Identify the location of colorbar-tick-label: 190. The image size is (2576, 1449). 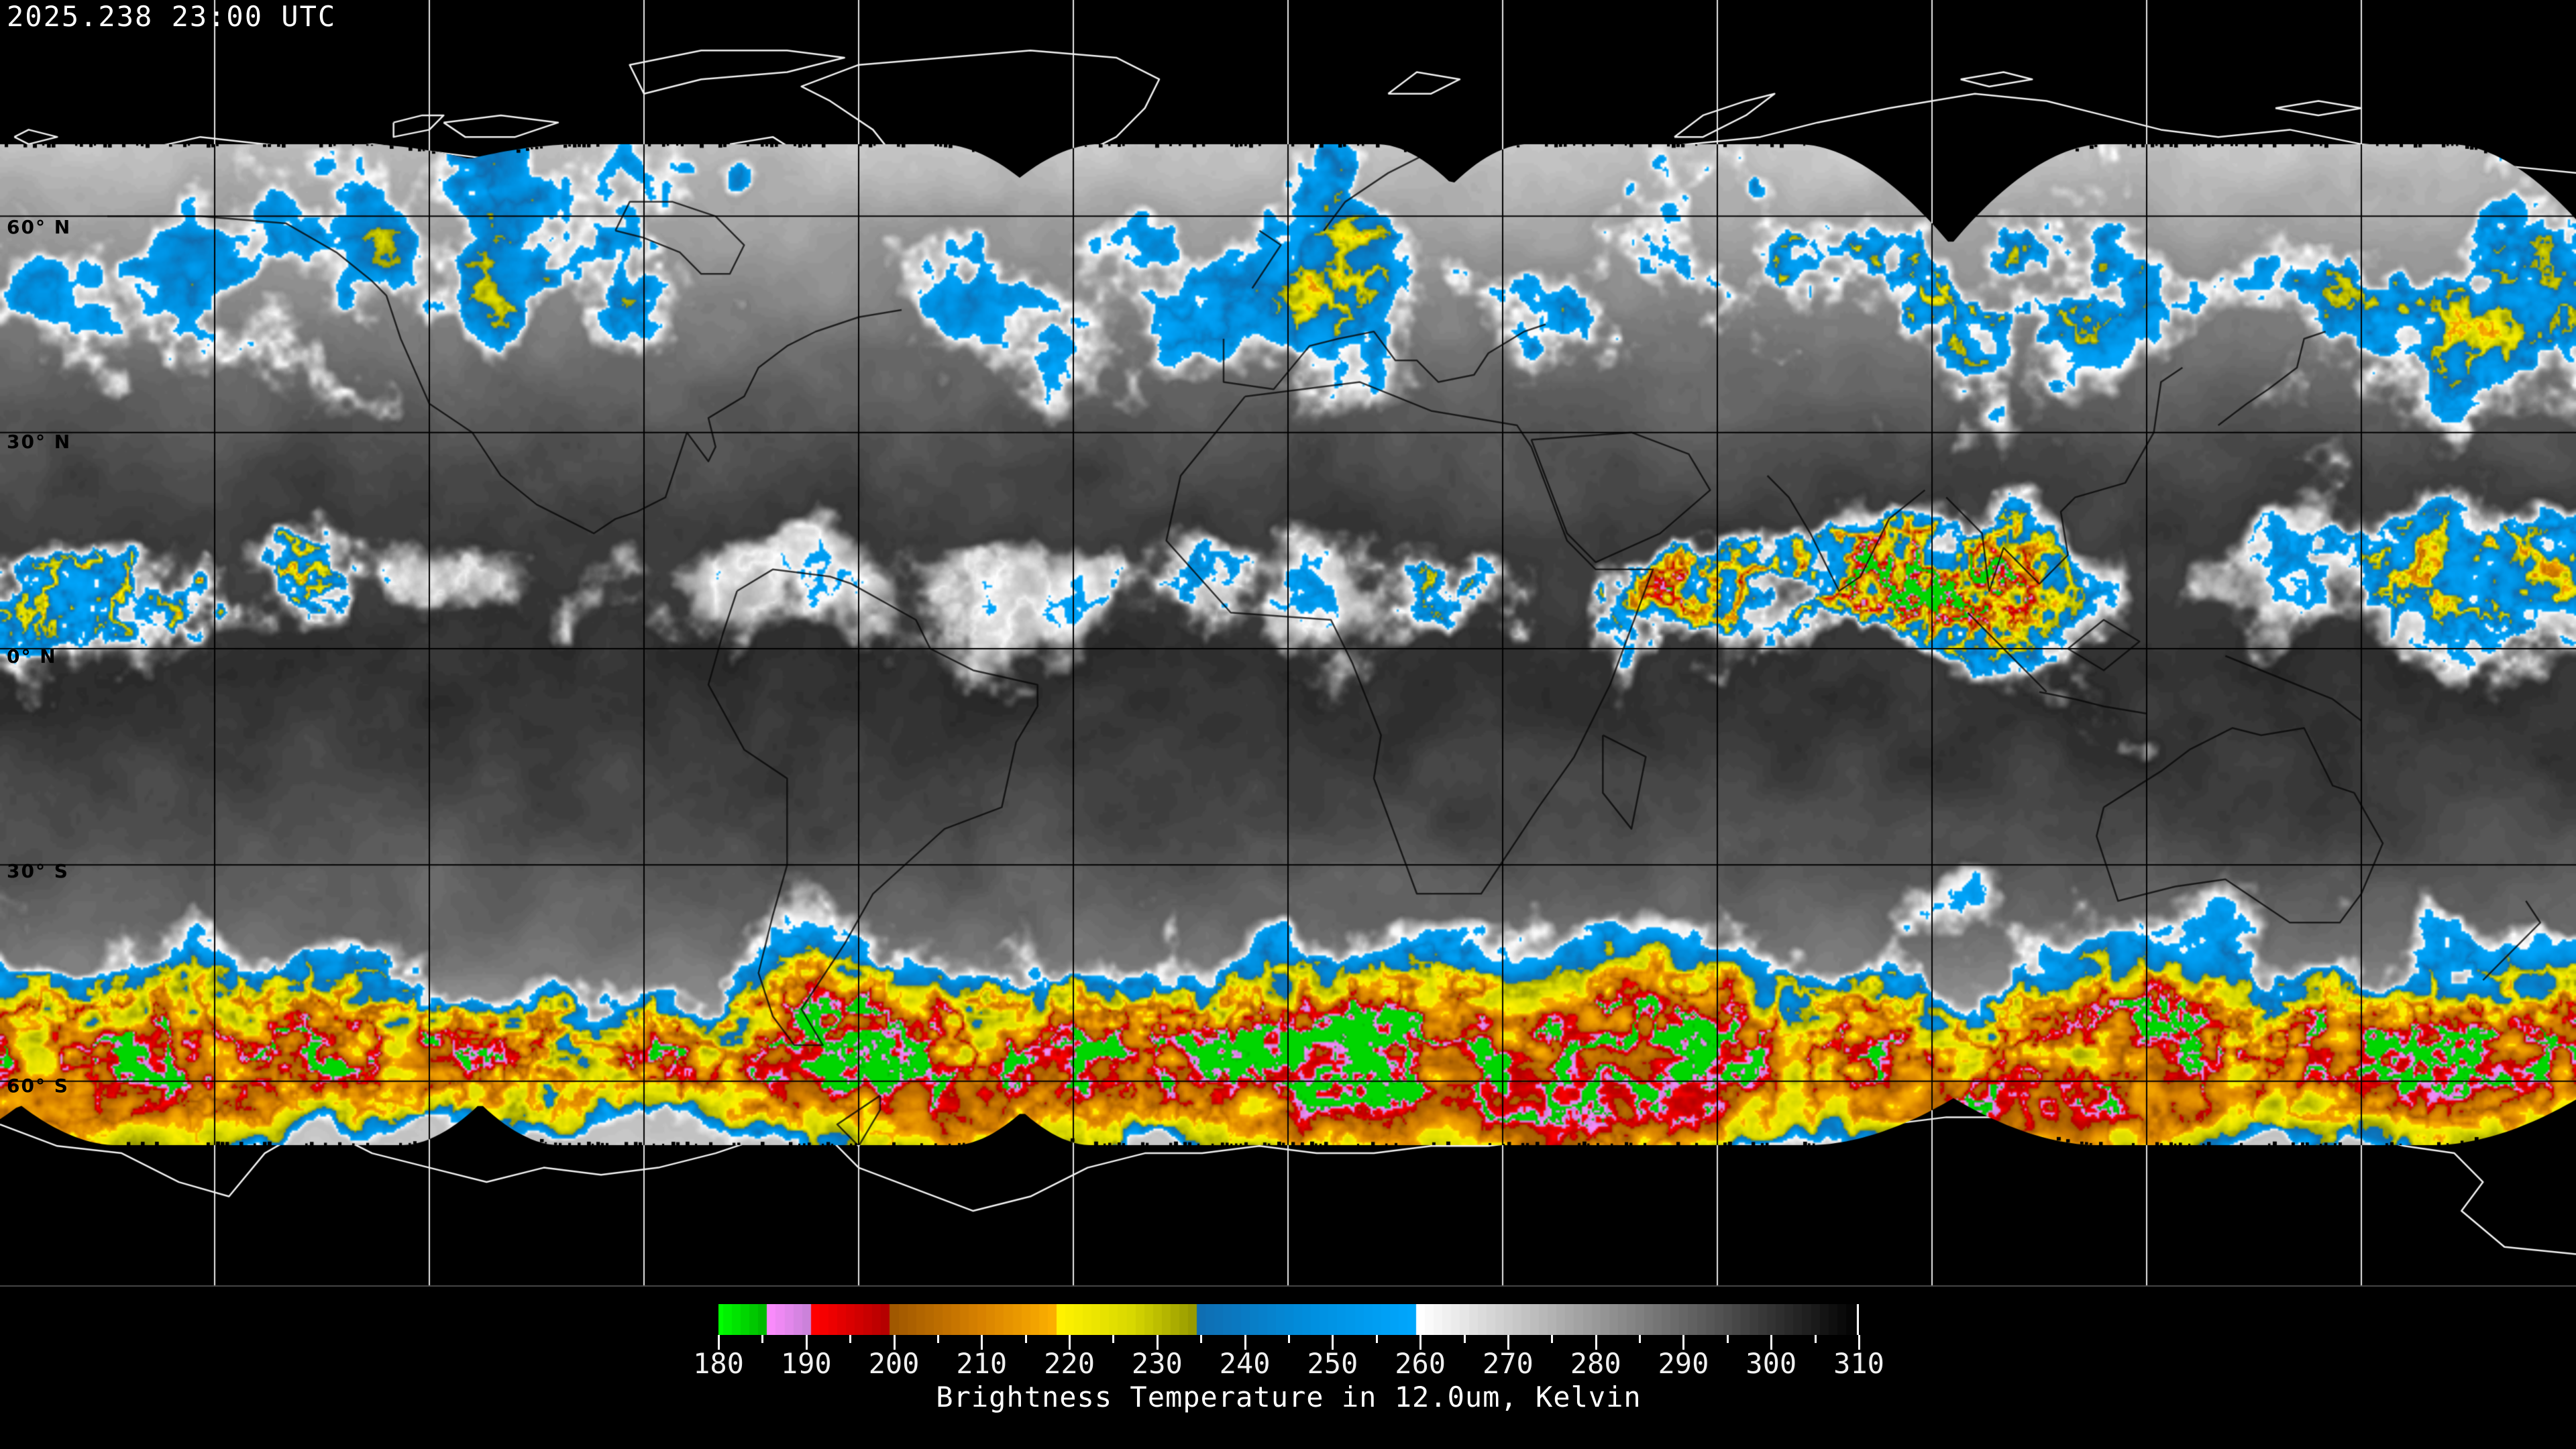
(806, 1363).